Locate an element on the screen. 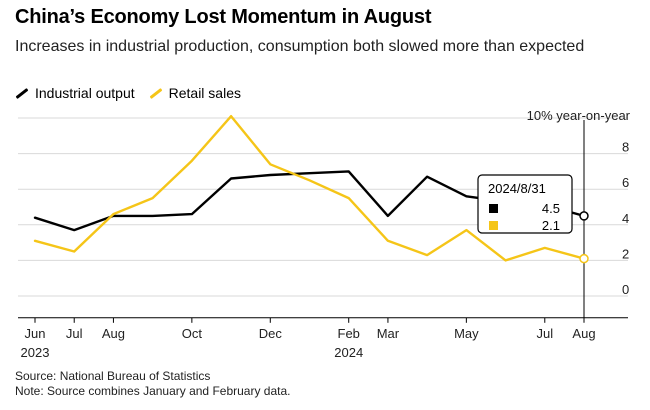 This screenshot has width=650, height=410. tooltip-value-industrial: 4.5 is located at coordinates (551, 208).